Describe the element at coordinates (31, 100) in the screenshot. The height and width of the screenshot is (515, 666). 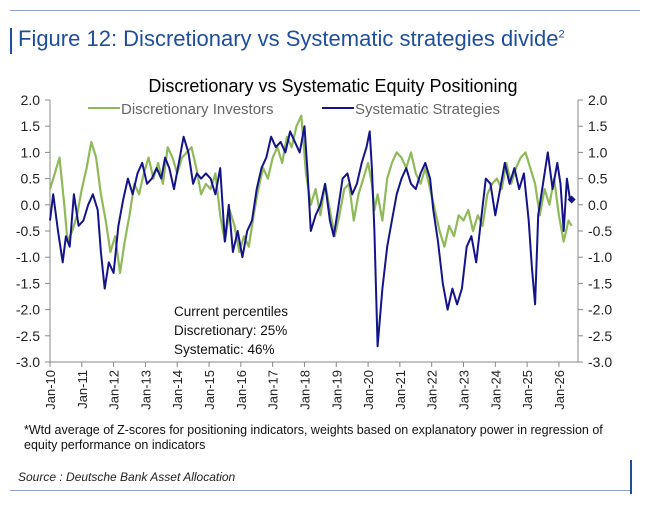
I see `y-tick-label-left: 2.0` at that location.